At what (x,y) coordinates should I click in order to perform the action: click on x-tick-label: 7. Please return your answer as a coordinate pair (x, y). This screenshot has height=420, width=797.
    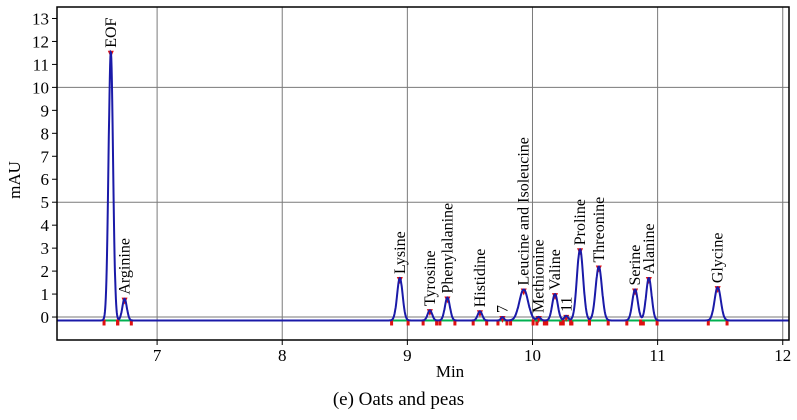
    Looking at the image, I should click on (157, 355).